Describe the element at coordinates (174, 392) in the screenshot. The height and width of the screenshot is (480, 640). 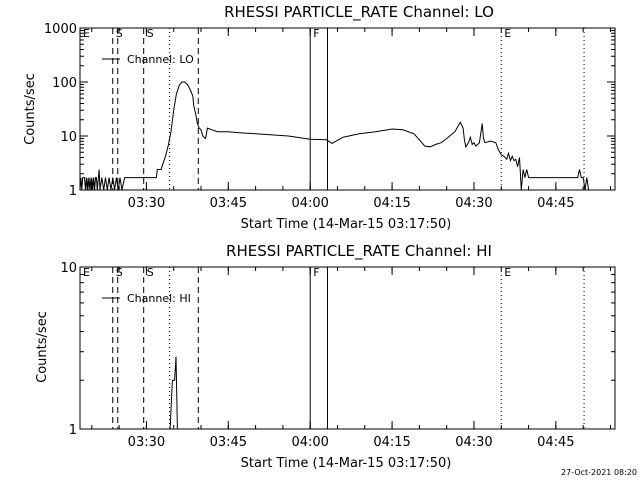
I see `data-series-line` at that location.